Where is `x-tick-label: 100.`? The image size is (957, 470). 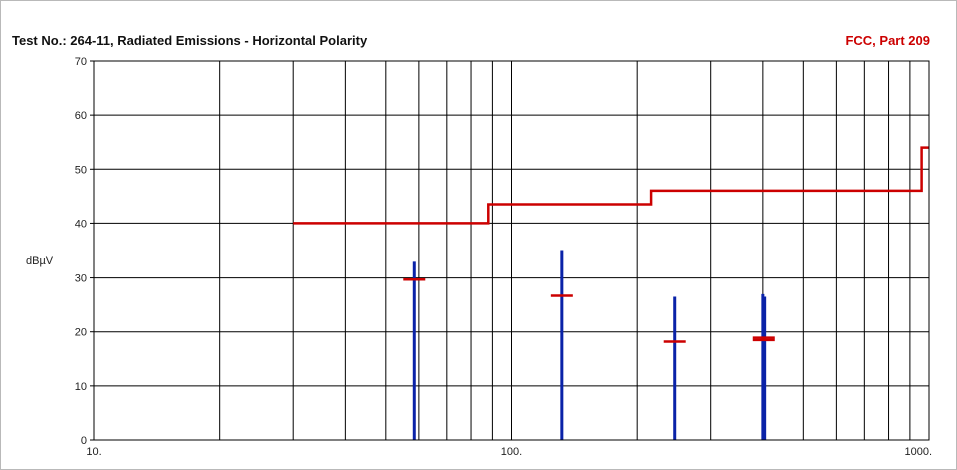 x-tick-label: 100. is located at coordinates (511, 452).